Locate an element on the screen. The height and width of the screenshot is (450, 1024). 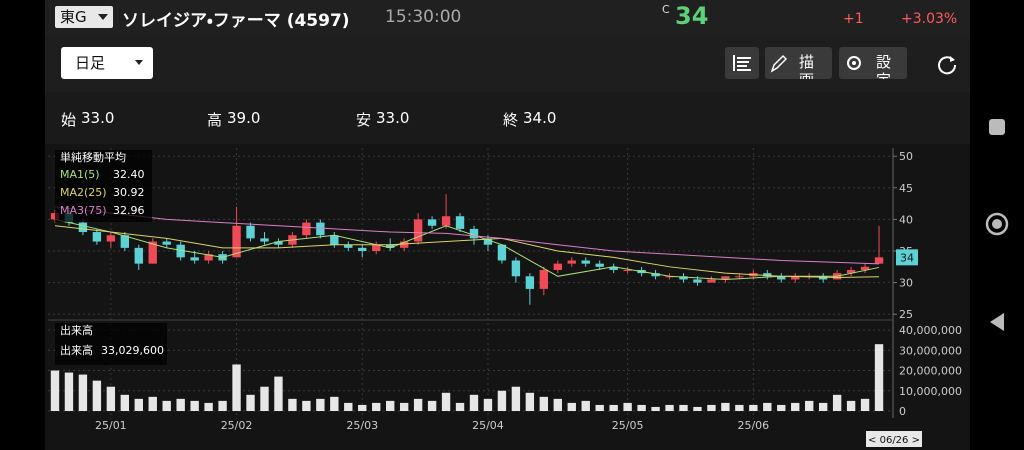
volume-tick-label: 20,000,000 is located at coordinates (930, 371).